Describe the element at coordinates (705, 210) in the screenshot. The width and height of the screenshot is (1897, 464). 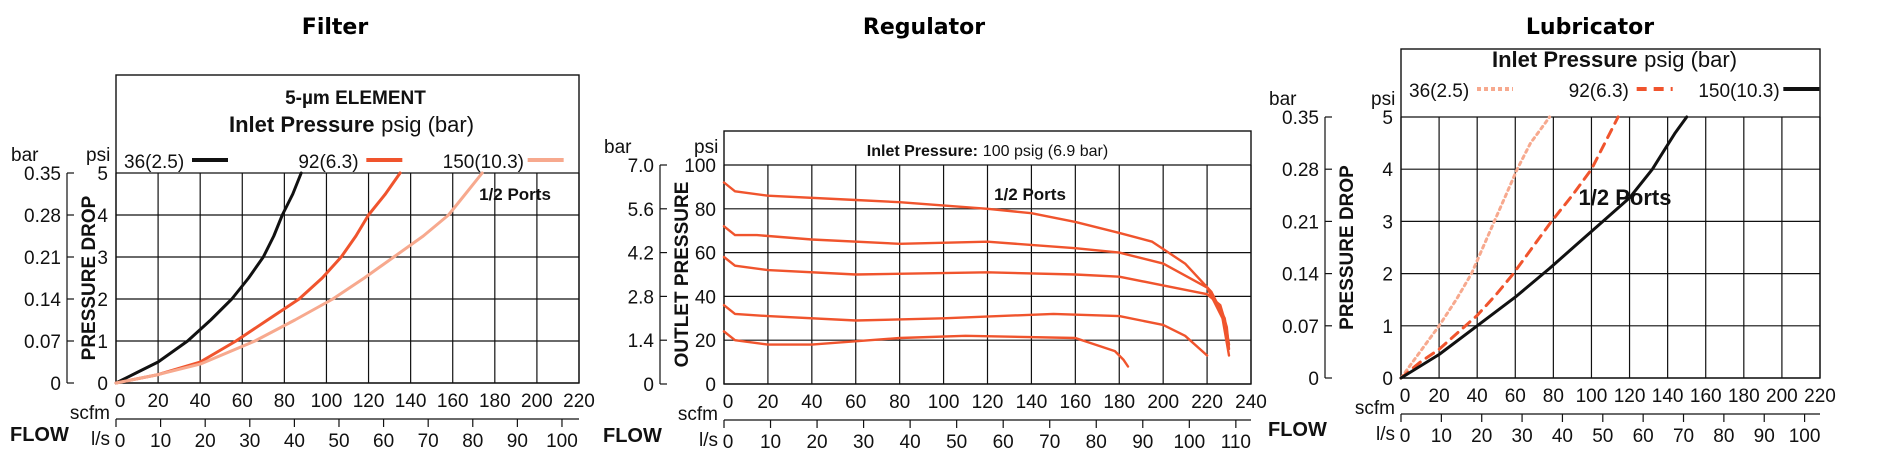
I see `y-tick-label: 80` at that location.